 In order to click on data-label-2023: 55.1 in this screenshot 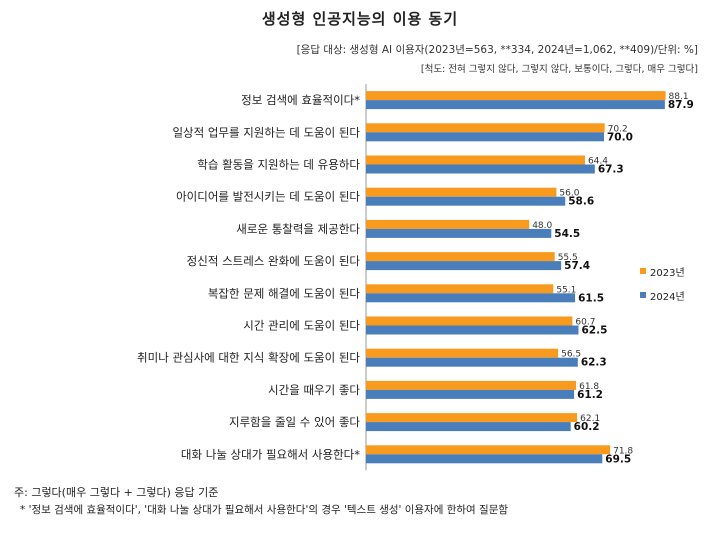, I will do `click(566, 290)`.